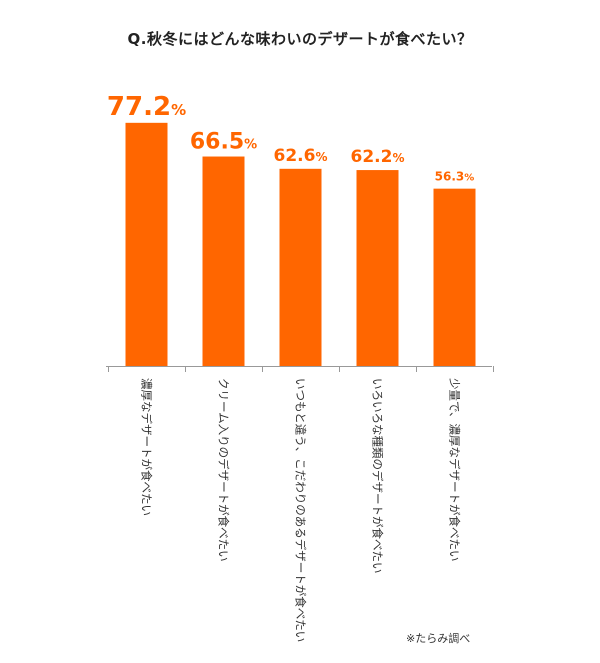 The image size is (600, 663). Describe the element at coordinates (301, 156) in the screenshot. I see `data-label: 62.6%` at that location.